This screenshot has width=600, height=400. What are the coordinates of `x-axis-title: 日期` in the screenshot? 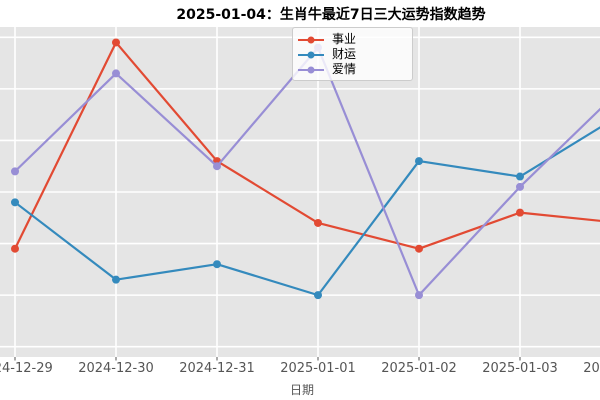 It's located at (302, 390).